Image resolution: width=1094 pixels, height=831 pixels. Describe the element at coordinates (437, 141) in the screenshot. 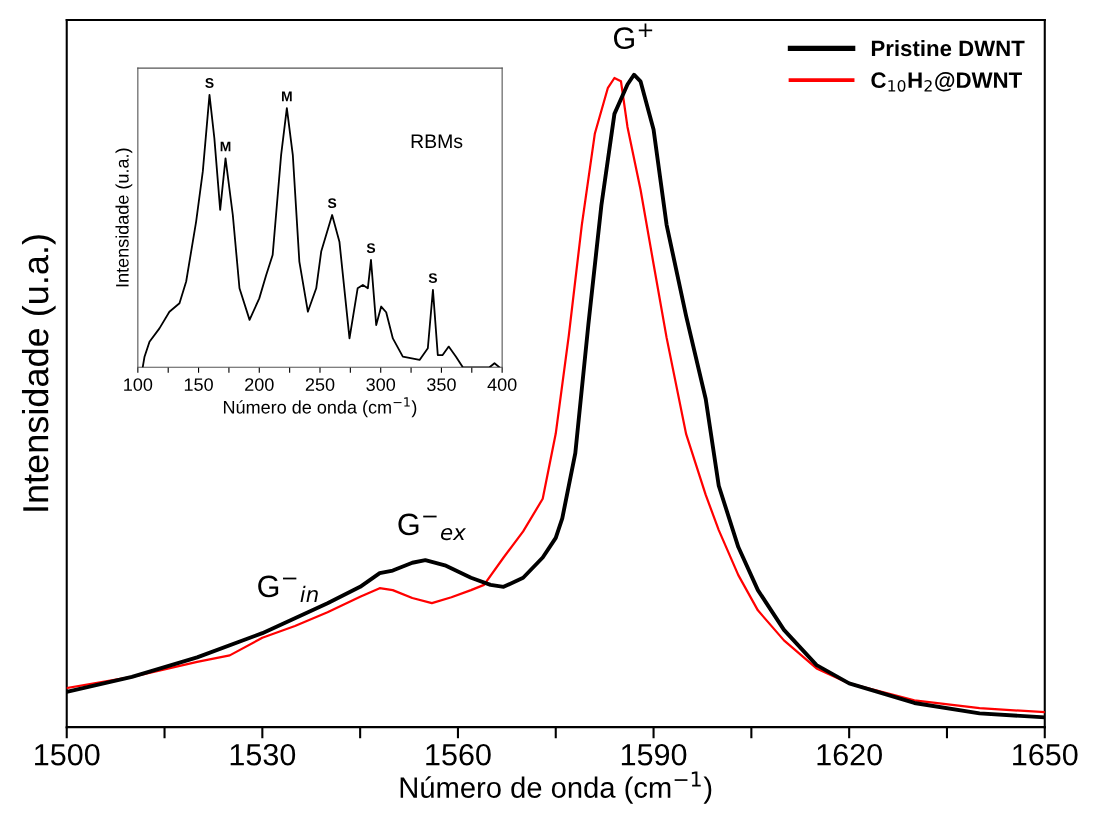

I see `annotation: RBMs` at that location.